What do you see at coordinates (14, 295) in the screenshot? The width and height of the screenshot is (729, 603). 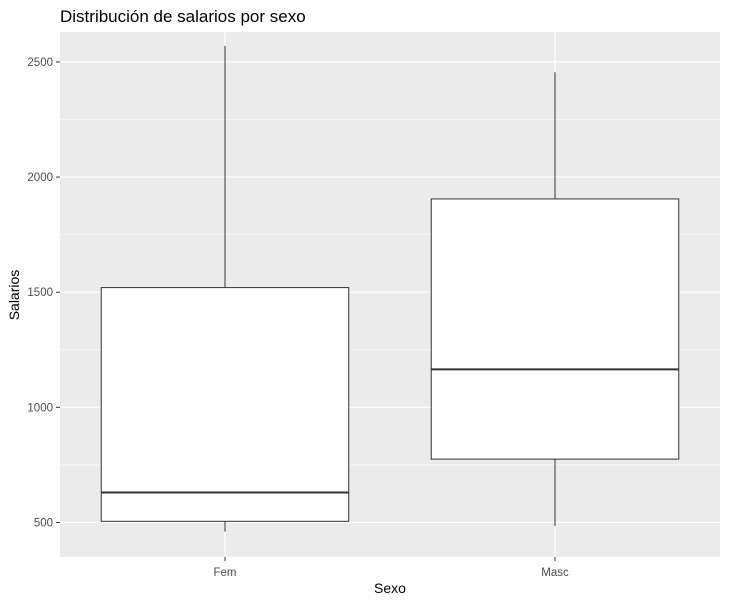 I see `y-axis-title: Salarios` at bounding box center [14, 295].